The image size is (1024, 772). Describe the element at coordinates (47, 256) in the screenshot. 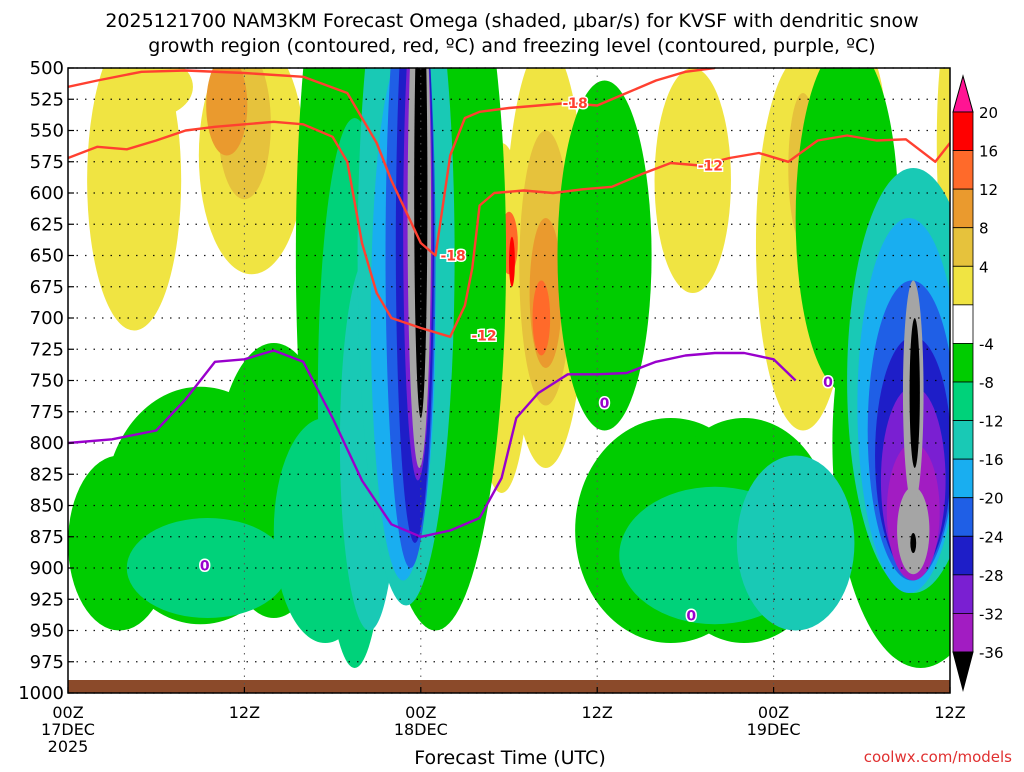

I see `y-tick-label: 650` at that location.